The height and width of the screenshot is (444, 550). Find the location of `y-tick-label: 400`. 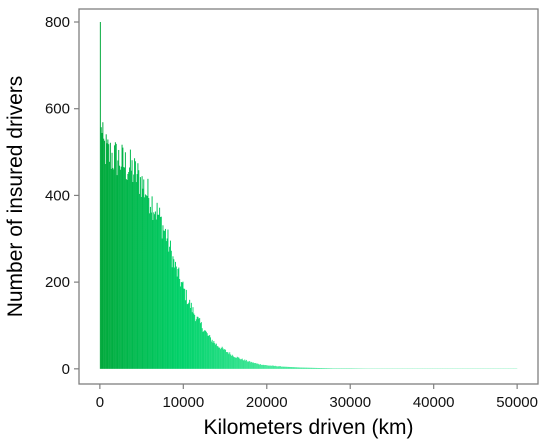

y-tick-label: 400 is located at coordinates (57, 195).